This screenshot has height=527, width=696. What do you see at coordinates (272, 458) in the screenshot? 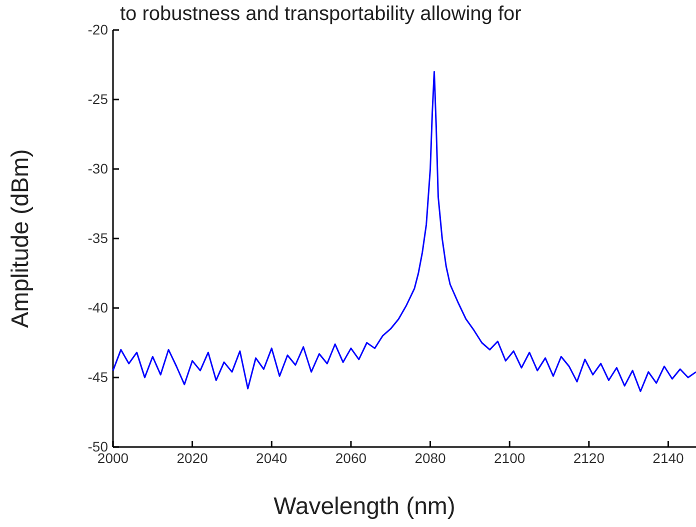
I see `x-tick-label: 2040` at bounding box center [272, 458].